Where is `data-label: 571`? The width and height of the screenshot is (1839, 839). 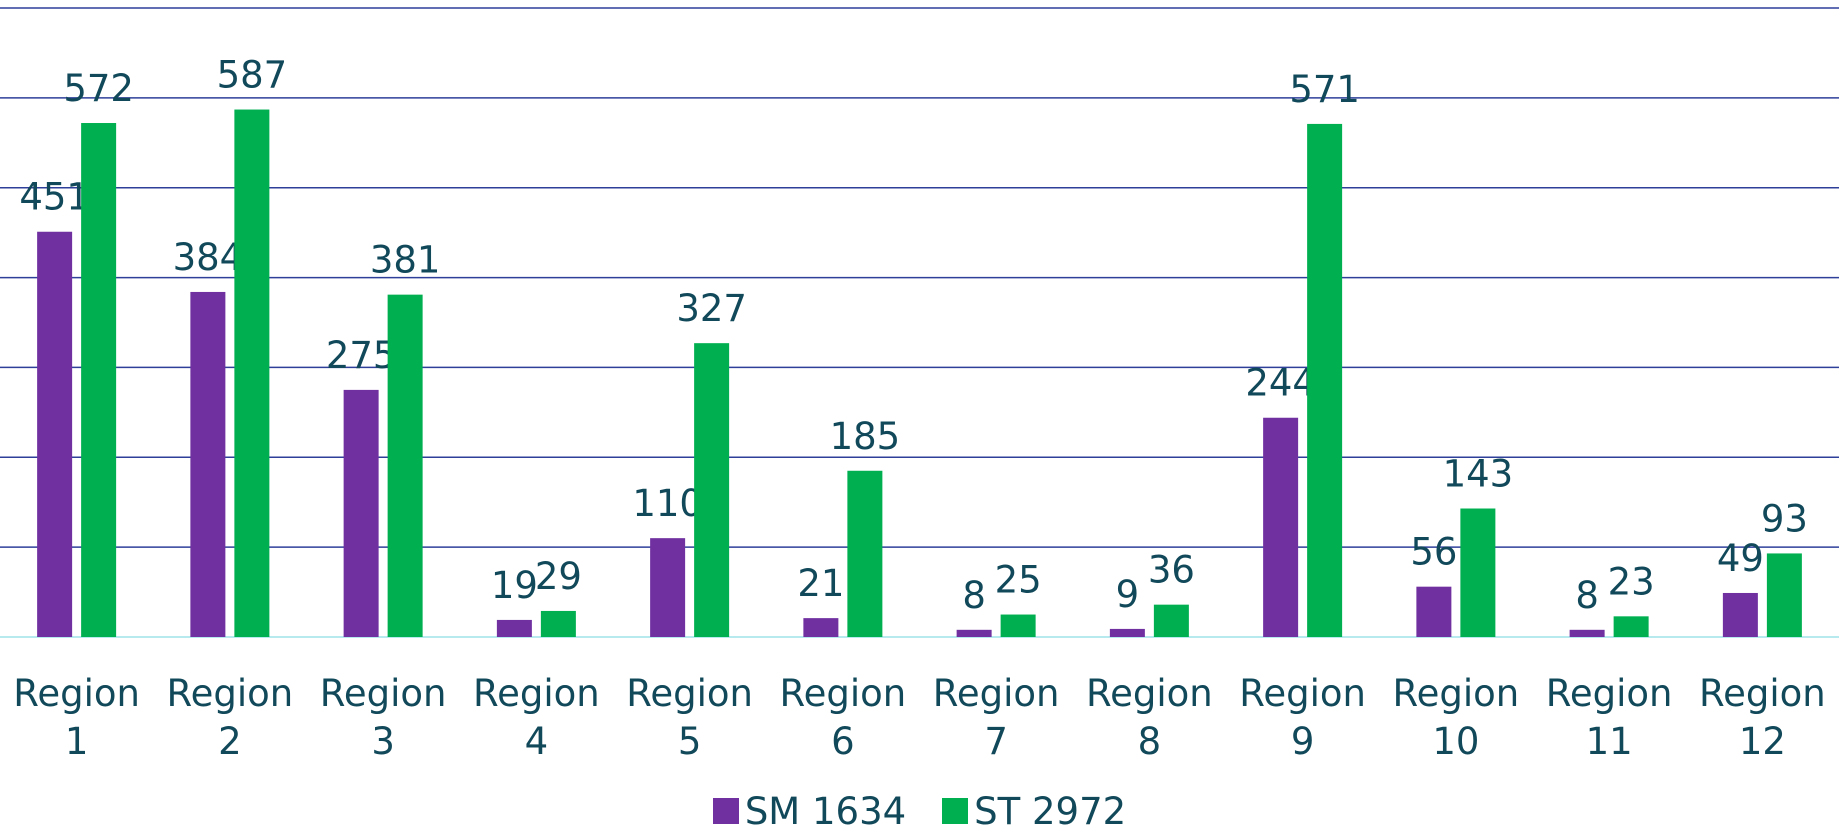 data-label: 571 is located at coordinates (1324, 89).